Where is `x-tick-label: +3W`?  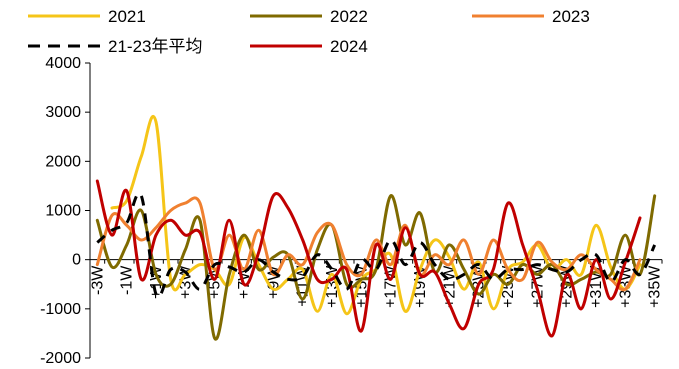
x-tick-label: +3W is located at coordinates (185, 282).